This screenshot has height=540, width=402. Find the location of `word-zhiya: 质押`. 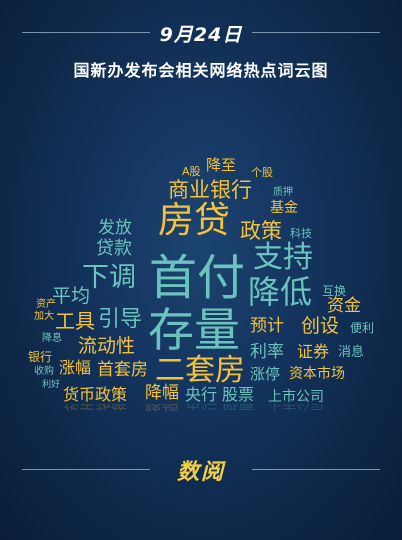

word-zhiya: 质押 is located at coordinates (283, 192).